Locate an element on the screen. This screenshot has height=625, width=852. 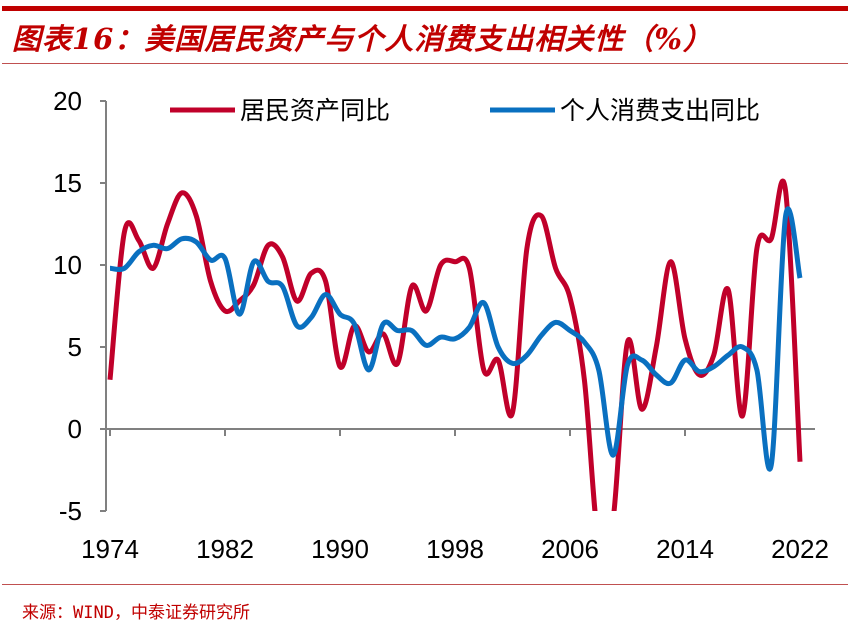
y-tick-label: 5 is located at coordinates (75, 347).